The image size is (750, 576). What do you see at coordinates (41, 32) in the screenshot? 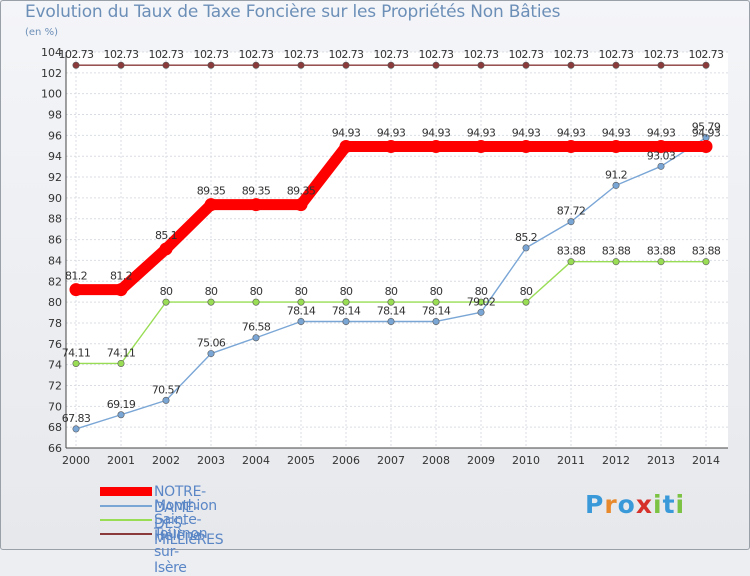
I see `chart-subtitle: (en %)` at bounding box center [41, 32].